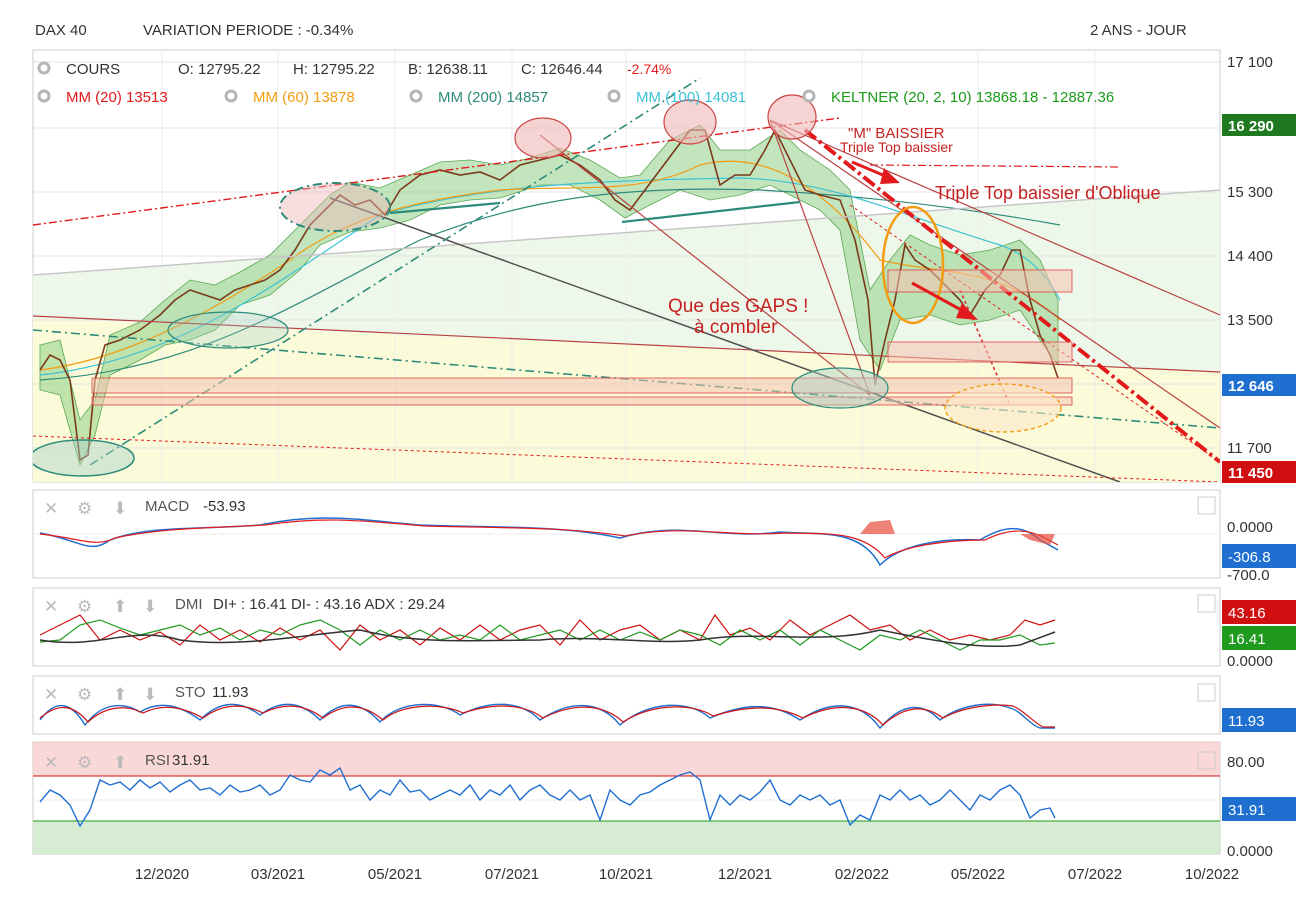 The height and width of the screenshot is (902, 1310). What do you see at coordinates (914, 240) in the screenshot?
I see `bearish-arrows` at bounding box center [914, 240].